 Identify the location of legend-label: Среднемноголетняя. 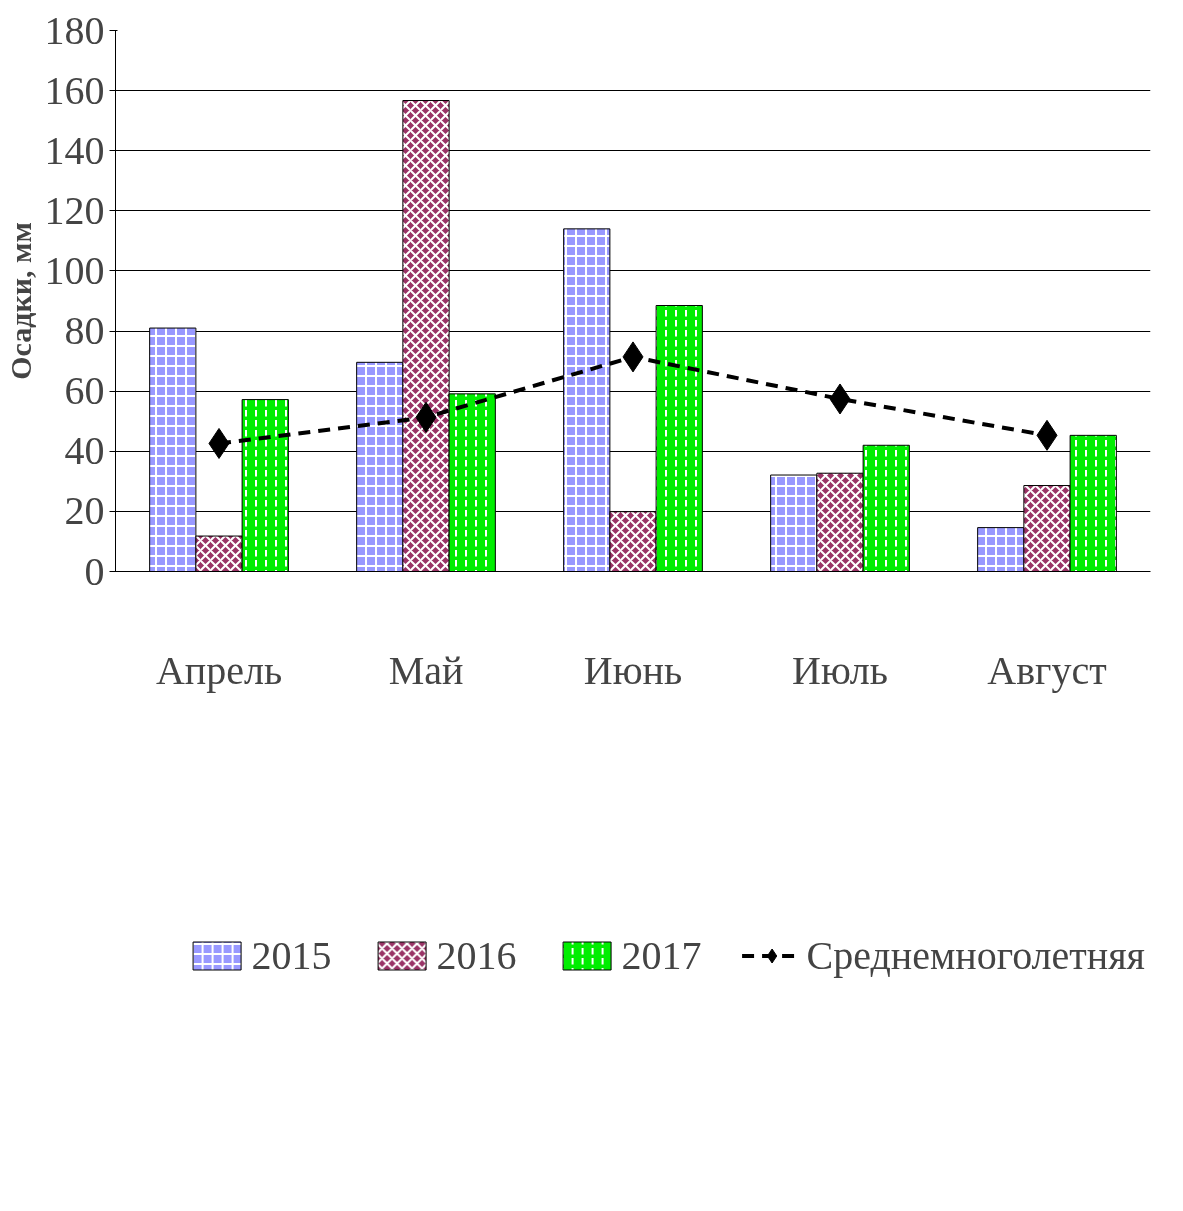
(975, 955).